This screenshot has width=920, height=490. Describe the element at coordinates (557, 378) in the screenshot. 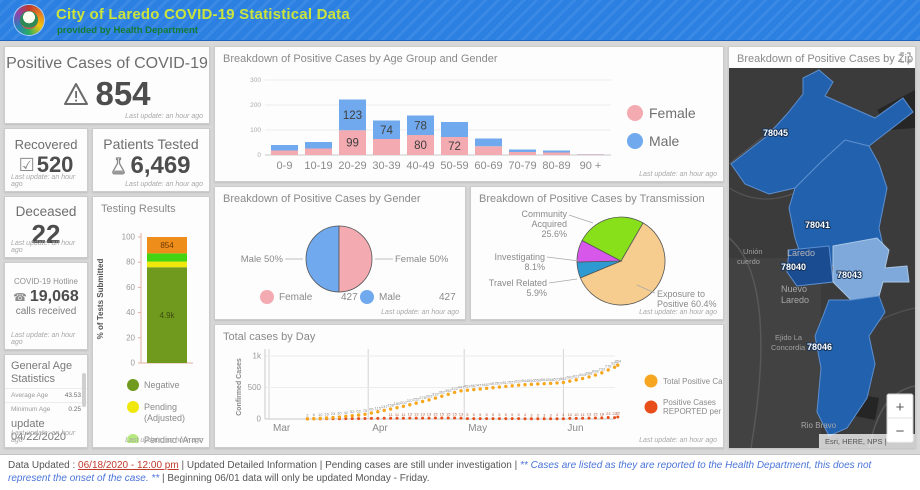

I see `svg-text: 573` at that location.